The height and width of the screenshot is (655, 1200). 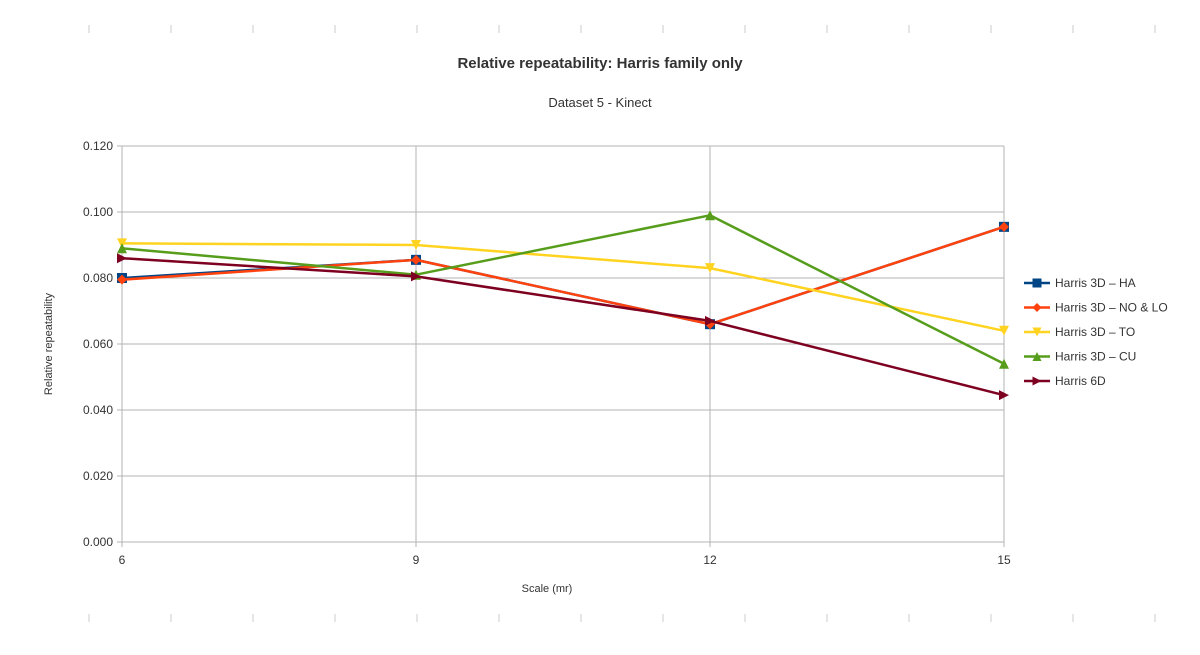 I want to click on x-axis-title: Scale (mr), so click(x=547, y=589).